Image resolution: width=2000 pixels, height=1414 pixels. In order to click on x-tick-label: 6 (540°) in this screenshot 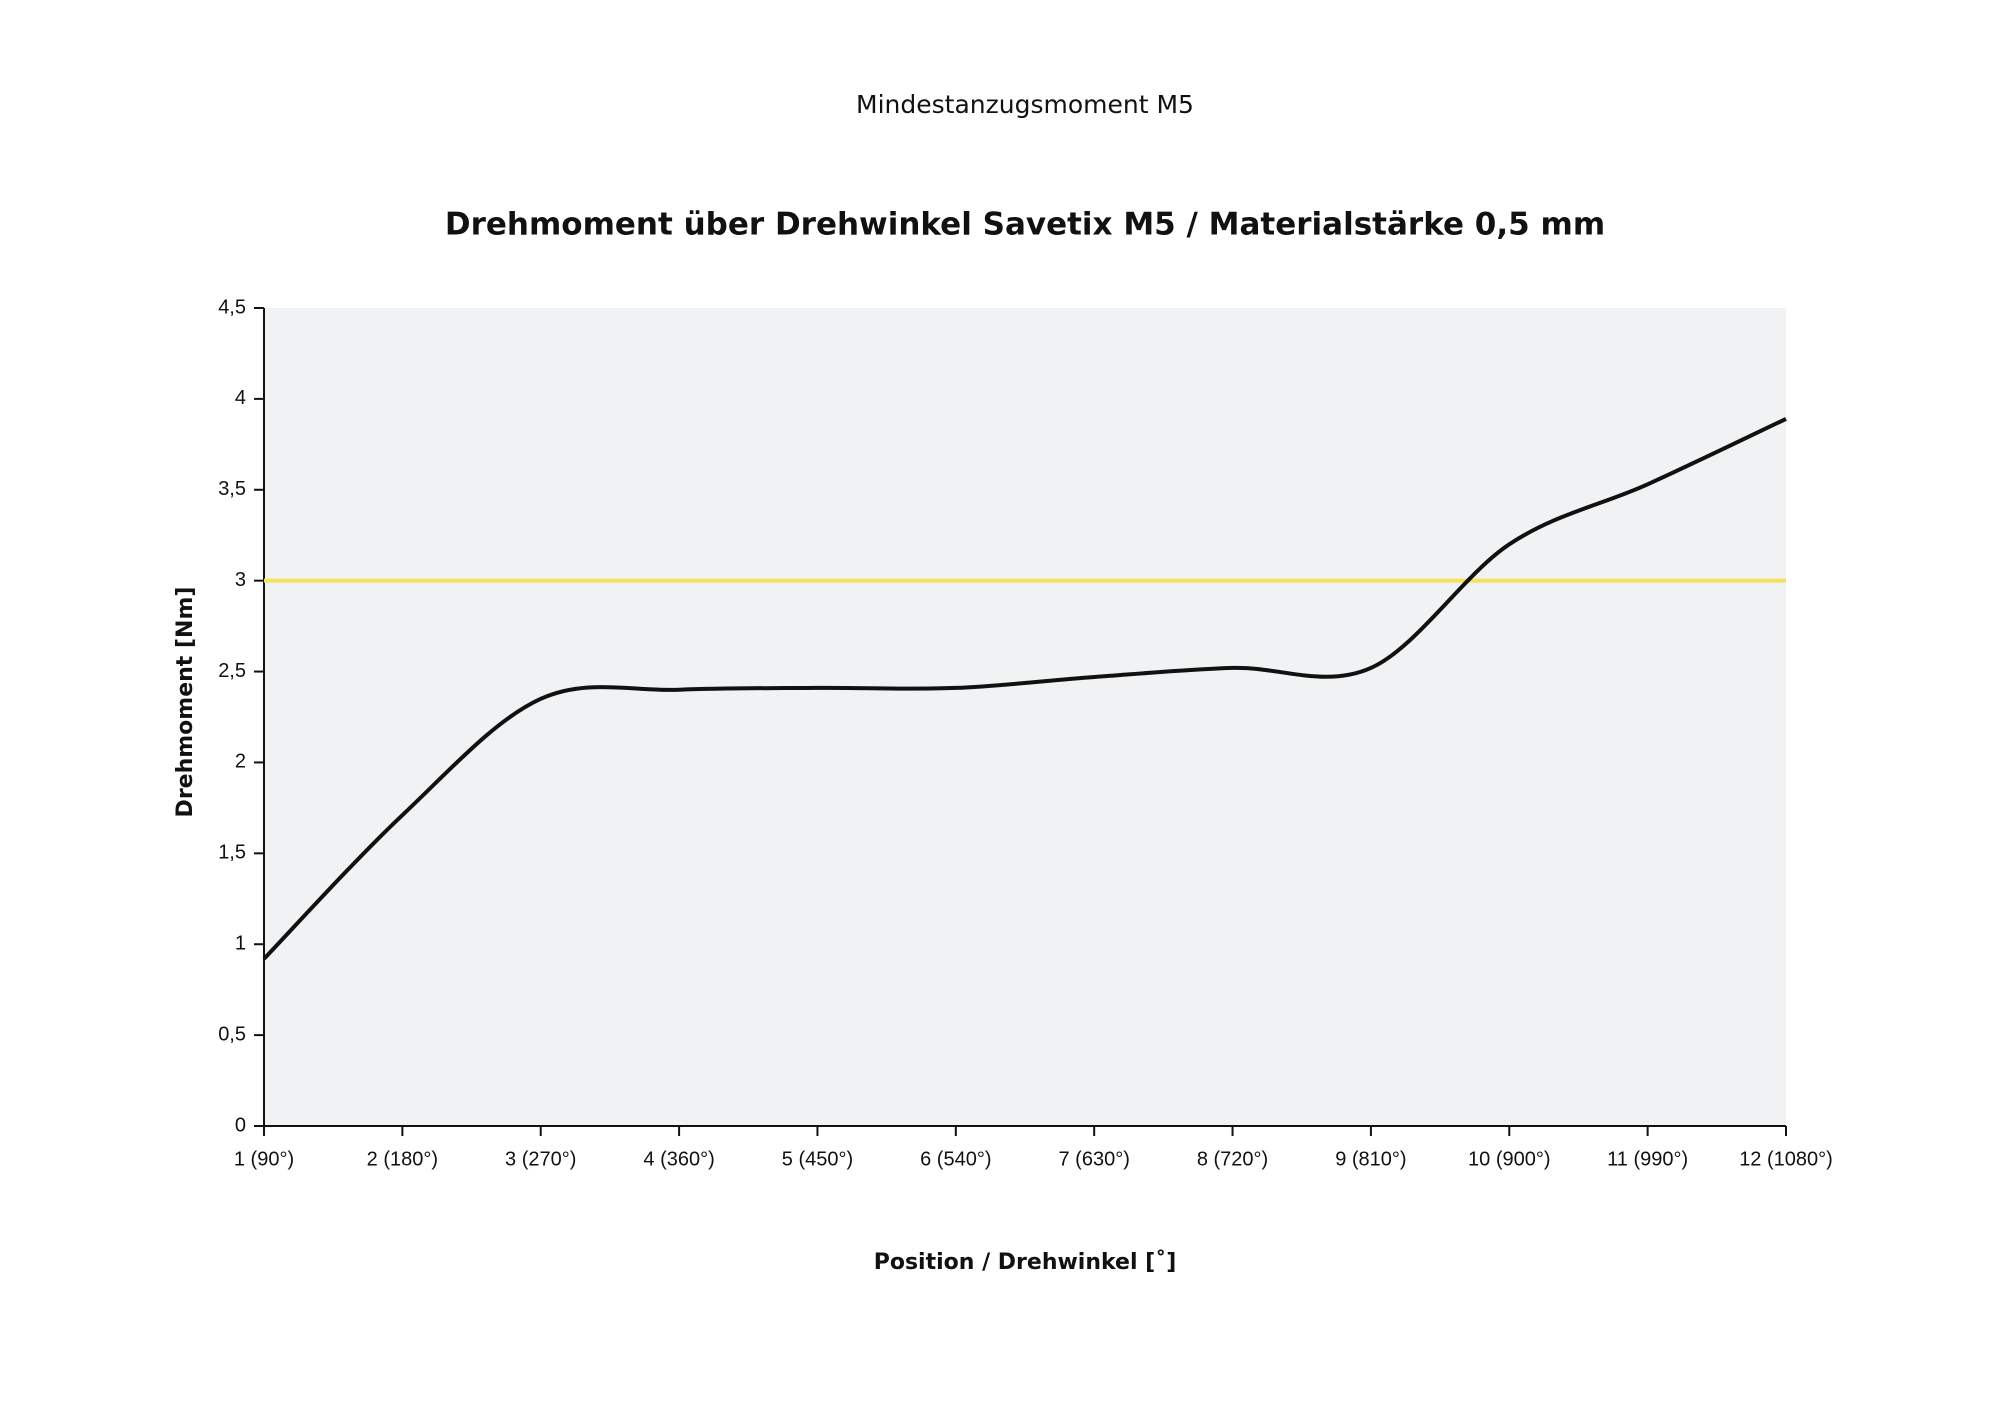, I will do `click(955, 1159)`.